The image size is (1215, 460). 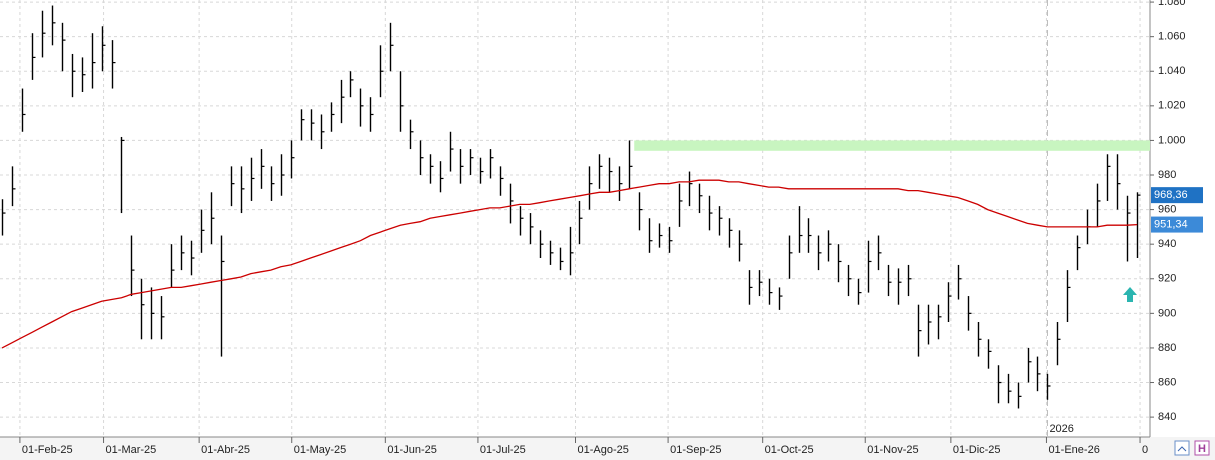 I want to click on x-tick-label: 01-Abr-25, so click(x=225, y=450).